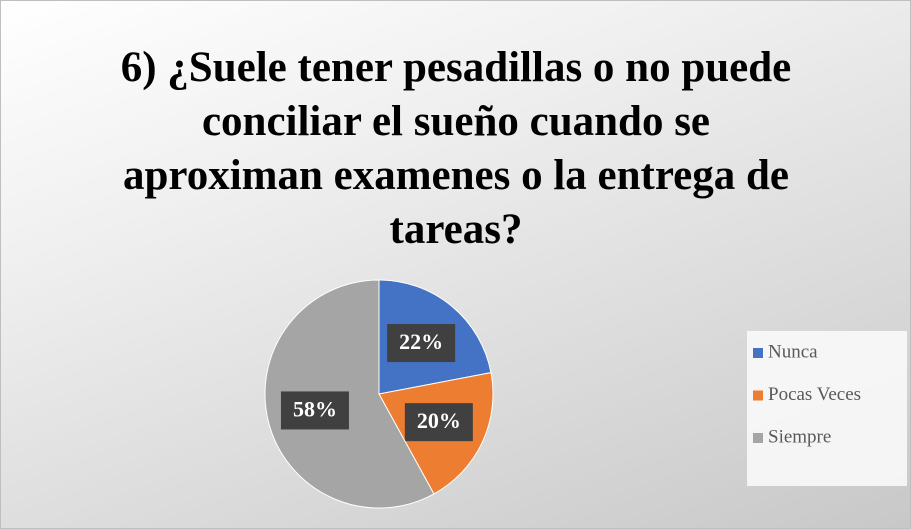 This screenshot has width=911, height=529. I want to click on pie-slice, so click(349, 394).